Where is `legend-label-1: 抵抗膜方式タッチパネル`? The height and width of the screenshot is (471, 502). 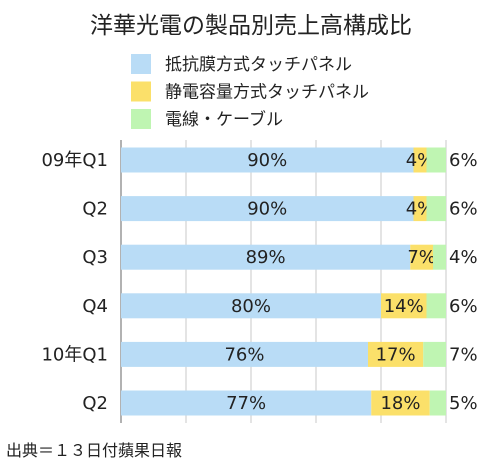 legend-label-1: 抵抗膜方式タッチパネル is located at coordinates (258, 65).